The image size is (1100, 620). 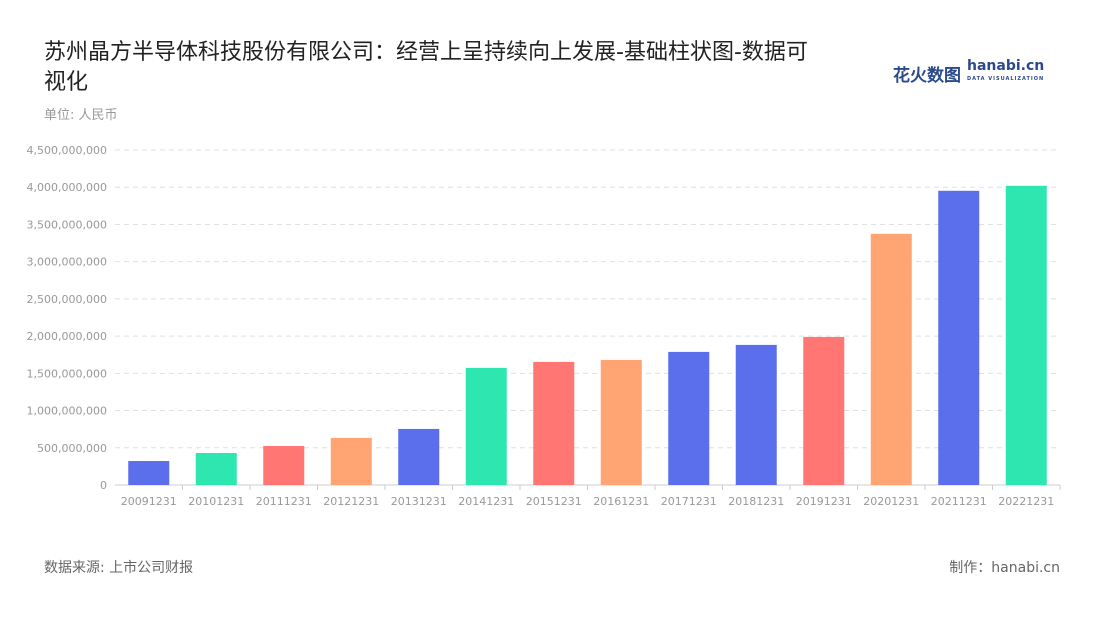 What do you see at coordinates (72, 448) in the screenshot?
I see `y-tick-label: 500,000,000` at bounding box center [72, 448].